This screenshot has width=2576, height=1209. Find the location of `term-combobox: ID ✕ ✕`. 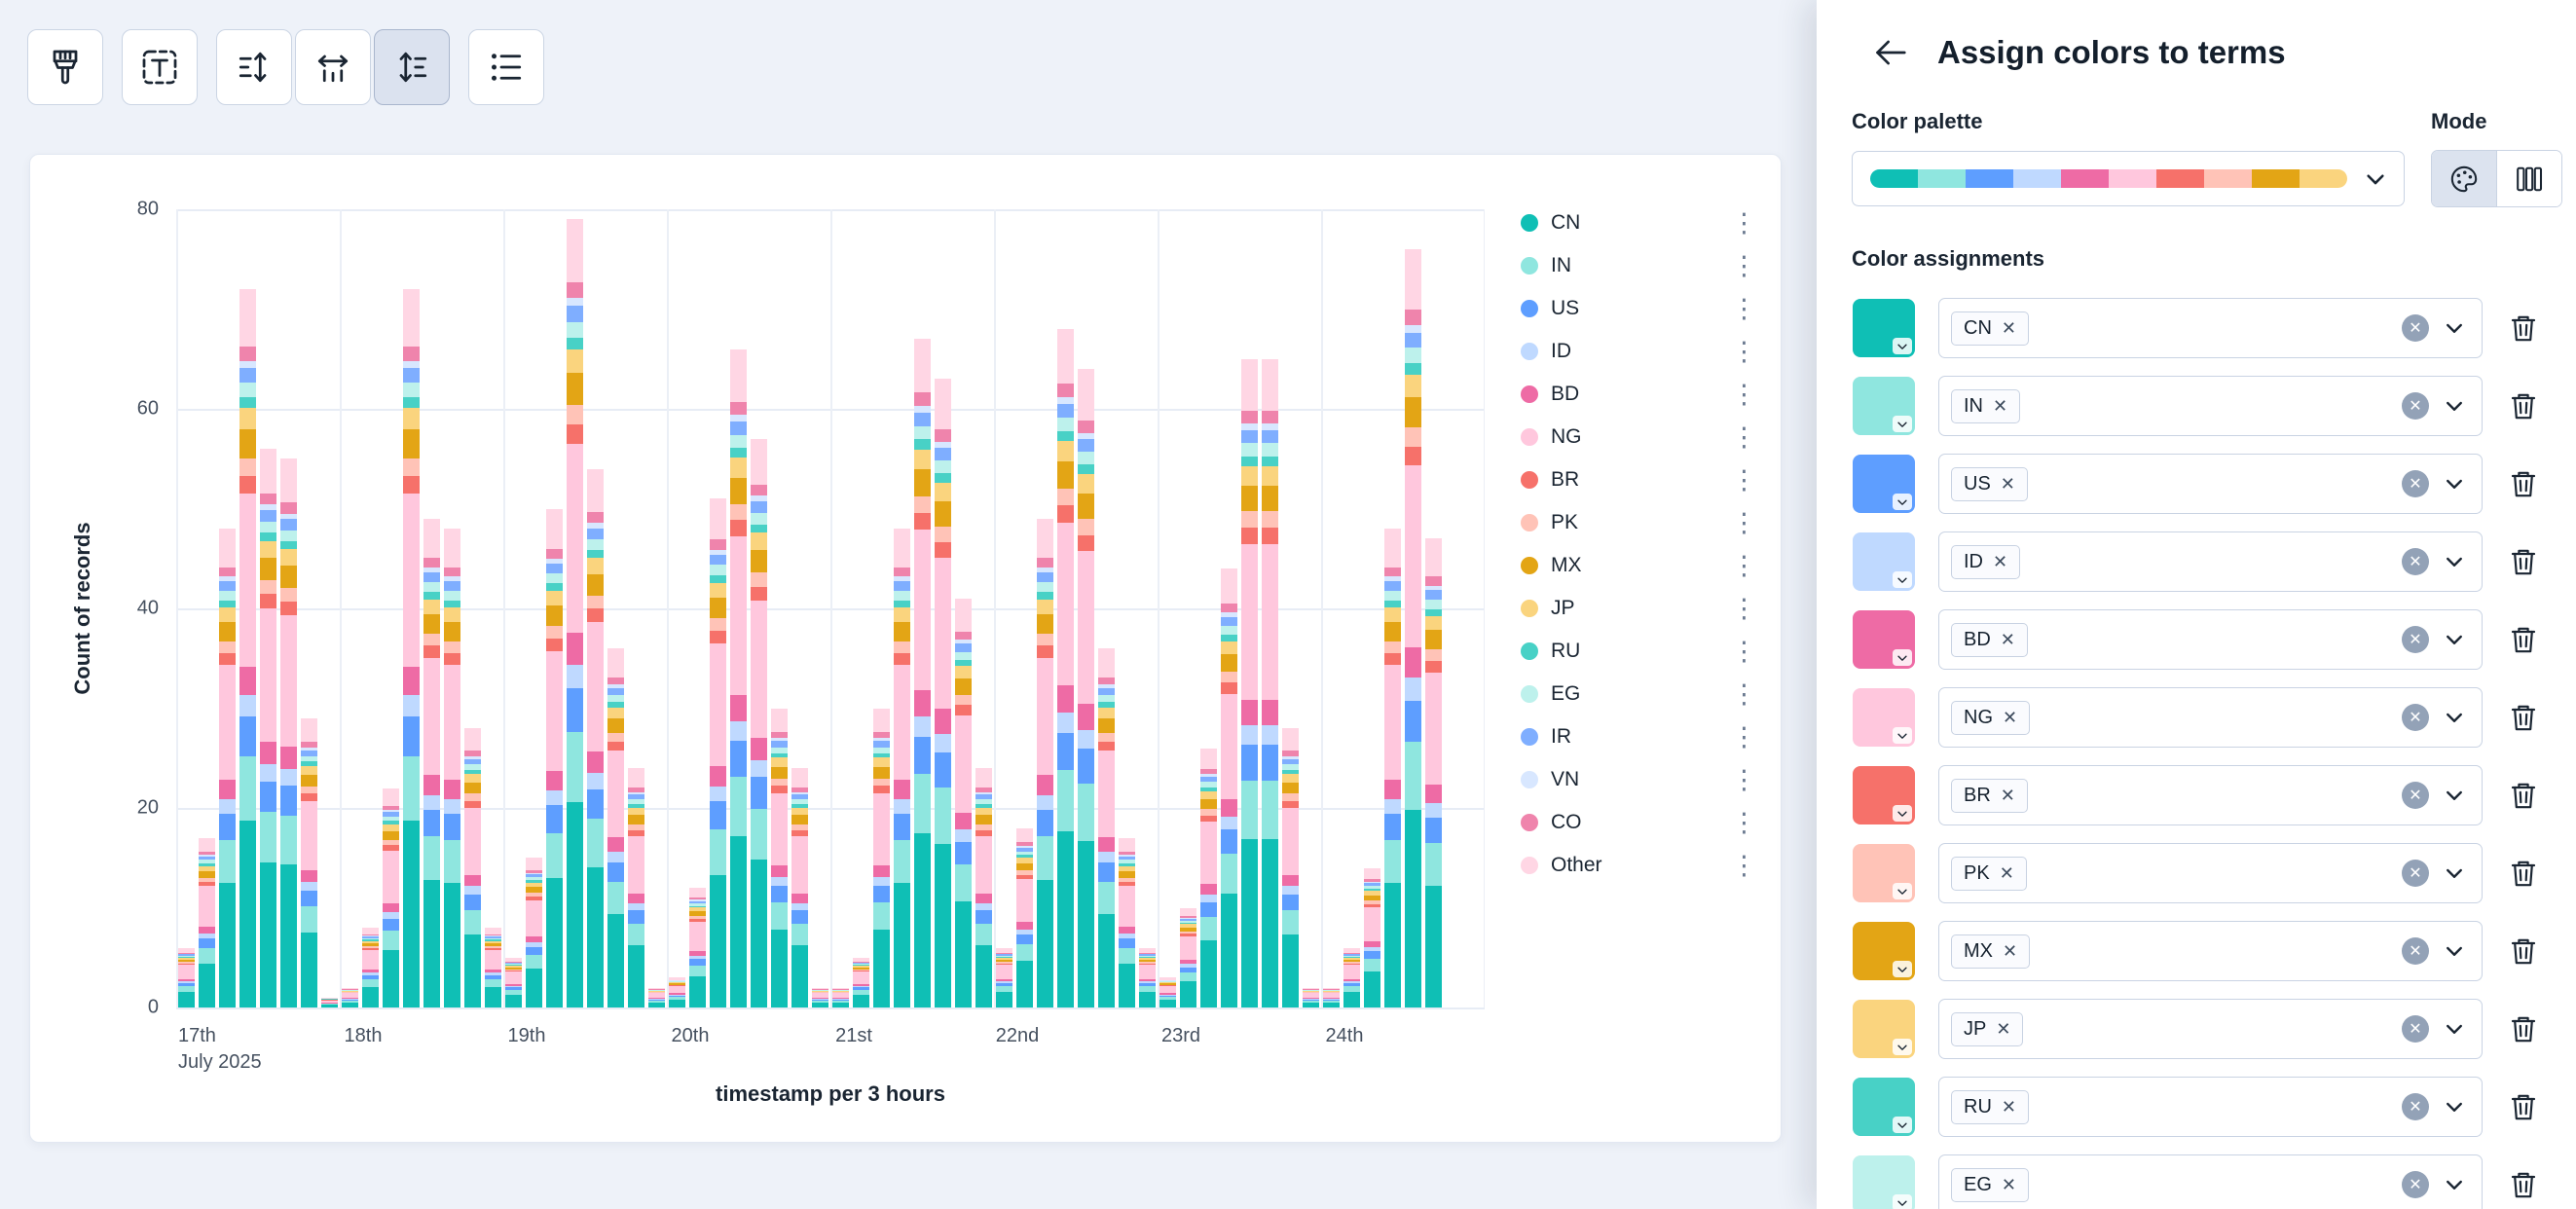

term-combobox: ID ✕ ✕ is located at coordinates (2210, 561).